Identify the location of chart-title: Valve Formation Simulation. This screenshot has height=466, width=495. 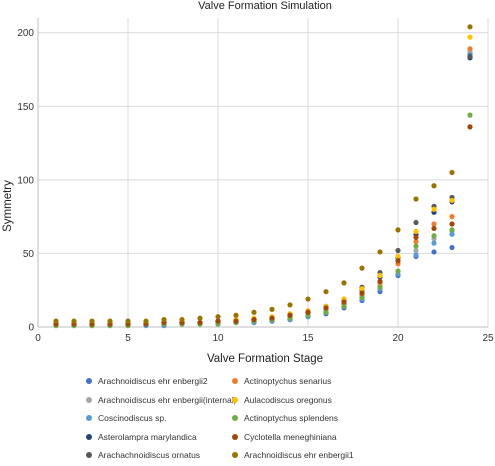
(265, 6).